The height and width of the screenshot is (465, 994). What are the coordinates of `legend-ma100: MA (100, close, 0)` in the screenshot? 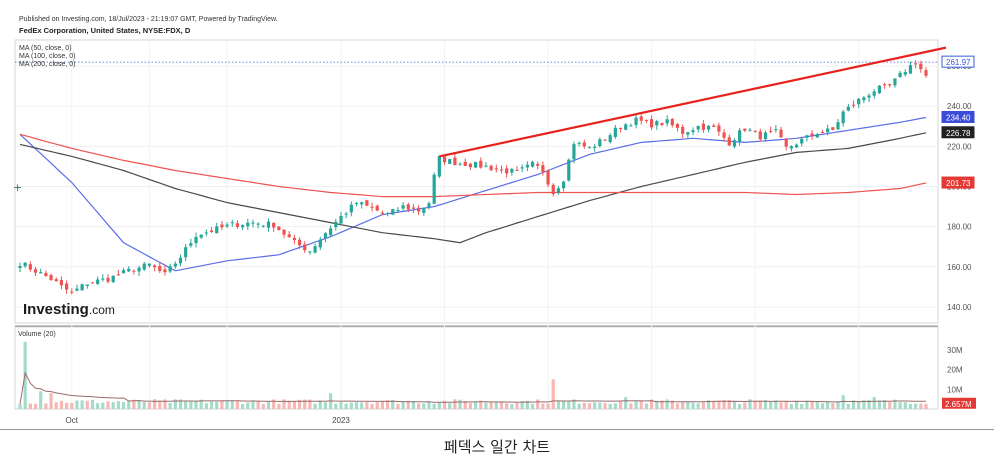 It's located at (47, 56).